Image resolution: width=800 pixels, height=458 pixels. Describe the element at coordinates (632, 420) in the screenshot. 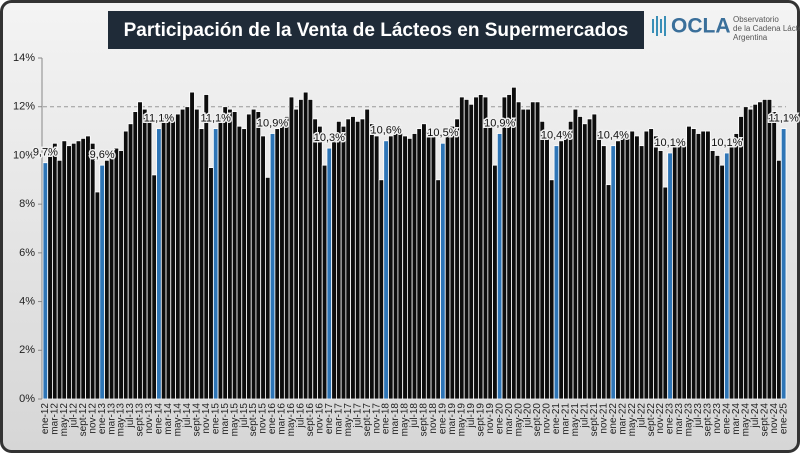

I see `x-tick-label: may-22` at that location.